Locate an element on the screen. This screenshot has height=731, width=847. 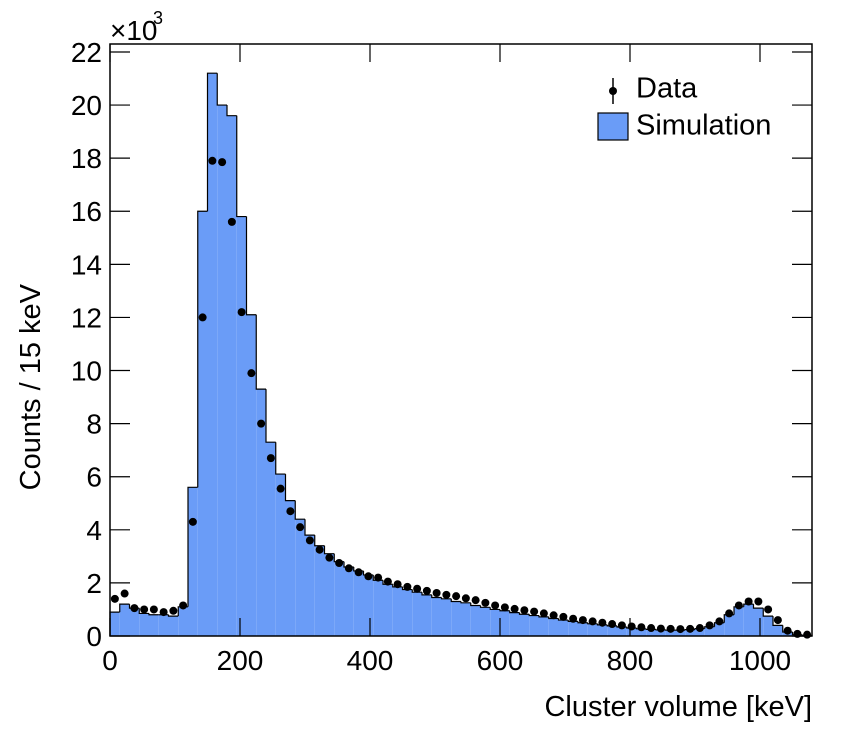
legend-label: Simulation is located at coordinates (703, 126).